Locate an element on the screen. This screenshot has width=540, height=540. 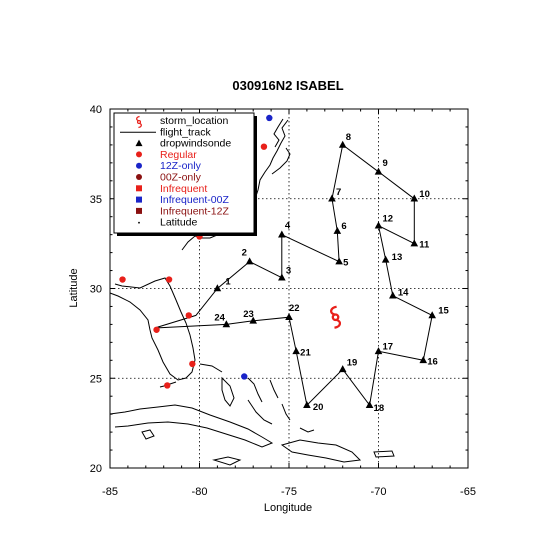
legend-item: dropwindsonde is located at coordinates (183, 144).